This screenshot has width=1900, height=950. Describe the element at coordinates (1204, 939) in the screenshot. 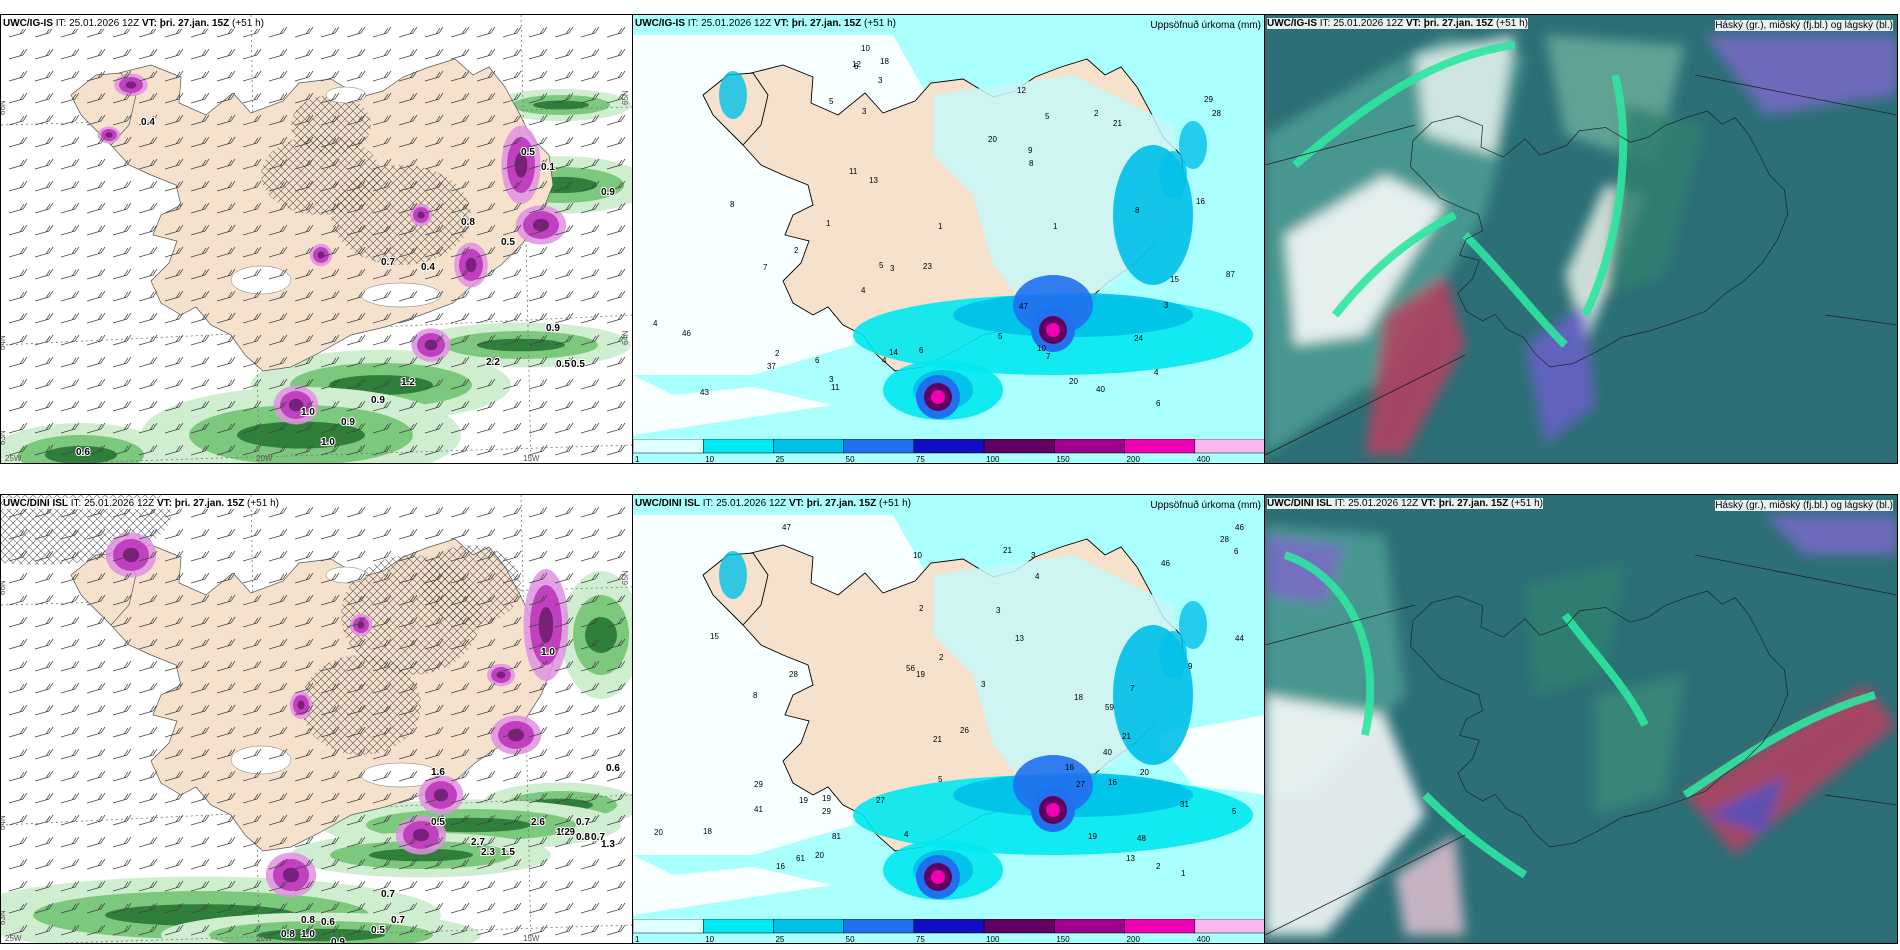

I see `colorbar-tick-label: 400` at that location.